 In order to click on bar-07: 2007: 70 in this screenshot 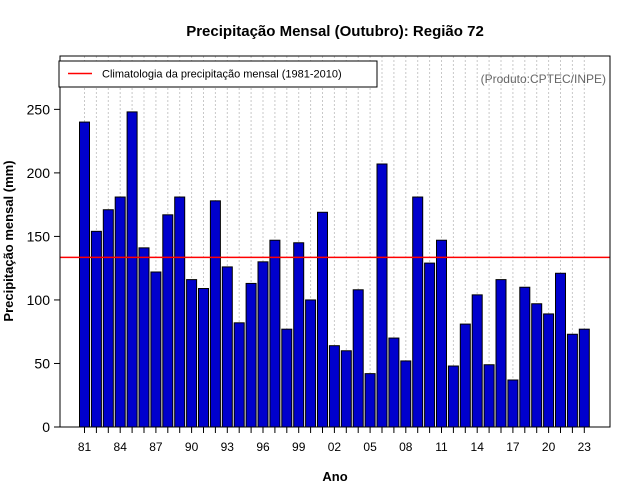, I will do `click(394, 382)`.